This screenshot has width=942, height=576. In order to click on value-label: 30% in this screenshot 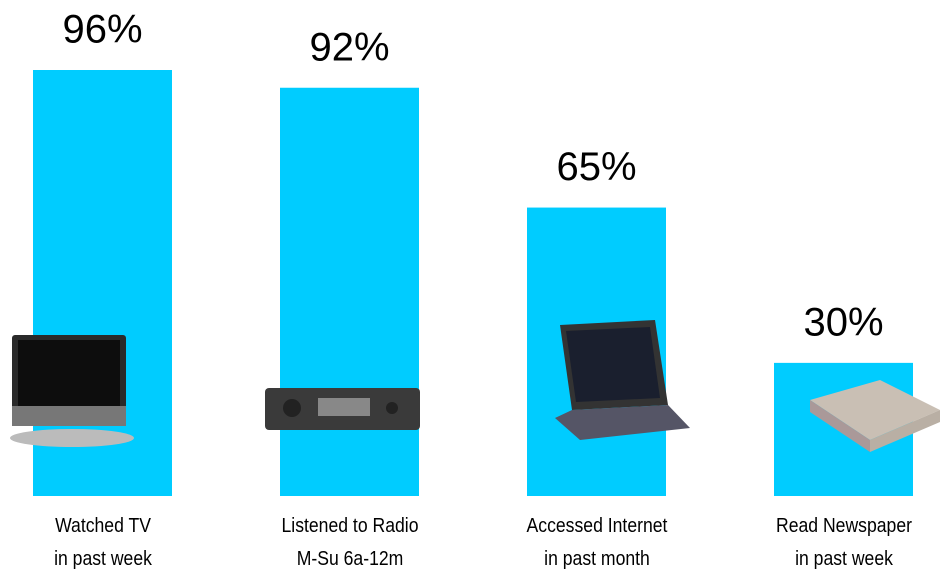, I will do `click(843, 322)`.